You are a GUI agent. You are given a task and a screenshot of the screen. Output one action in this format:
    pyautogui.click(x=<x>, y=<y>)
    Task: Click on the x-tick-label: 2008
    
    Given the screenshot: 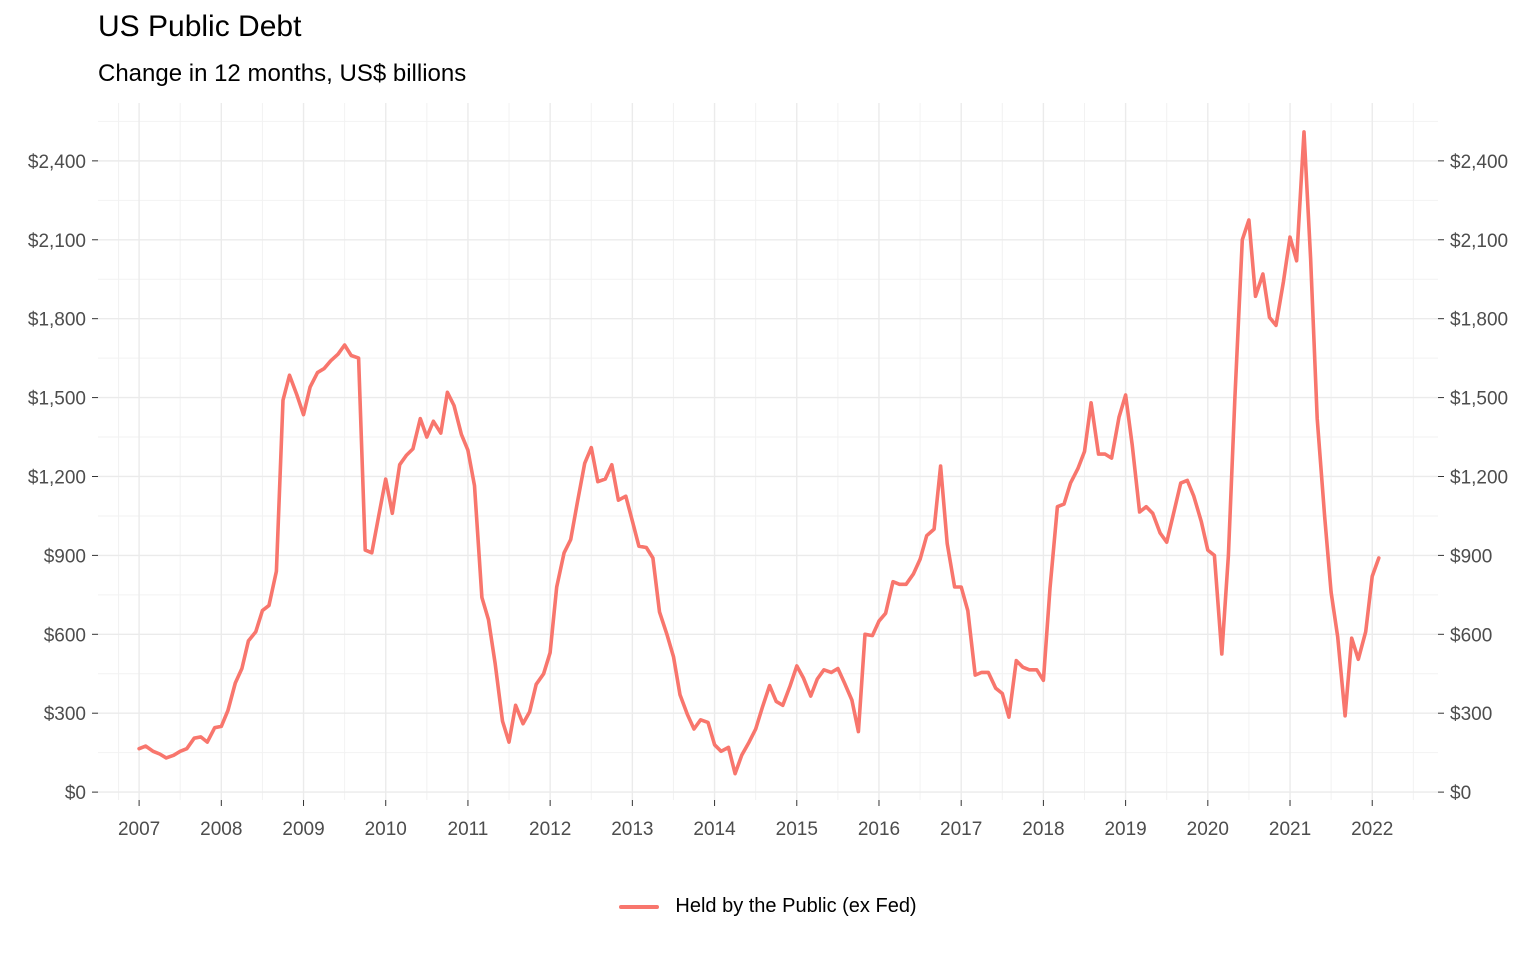 What is the action you would take?
    pyautogui.click(x=221, y=829)
    